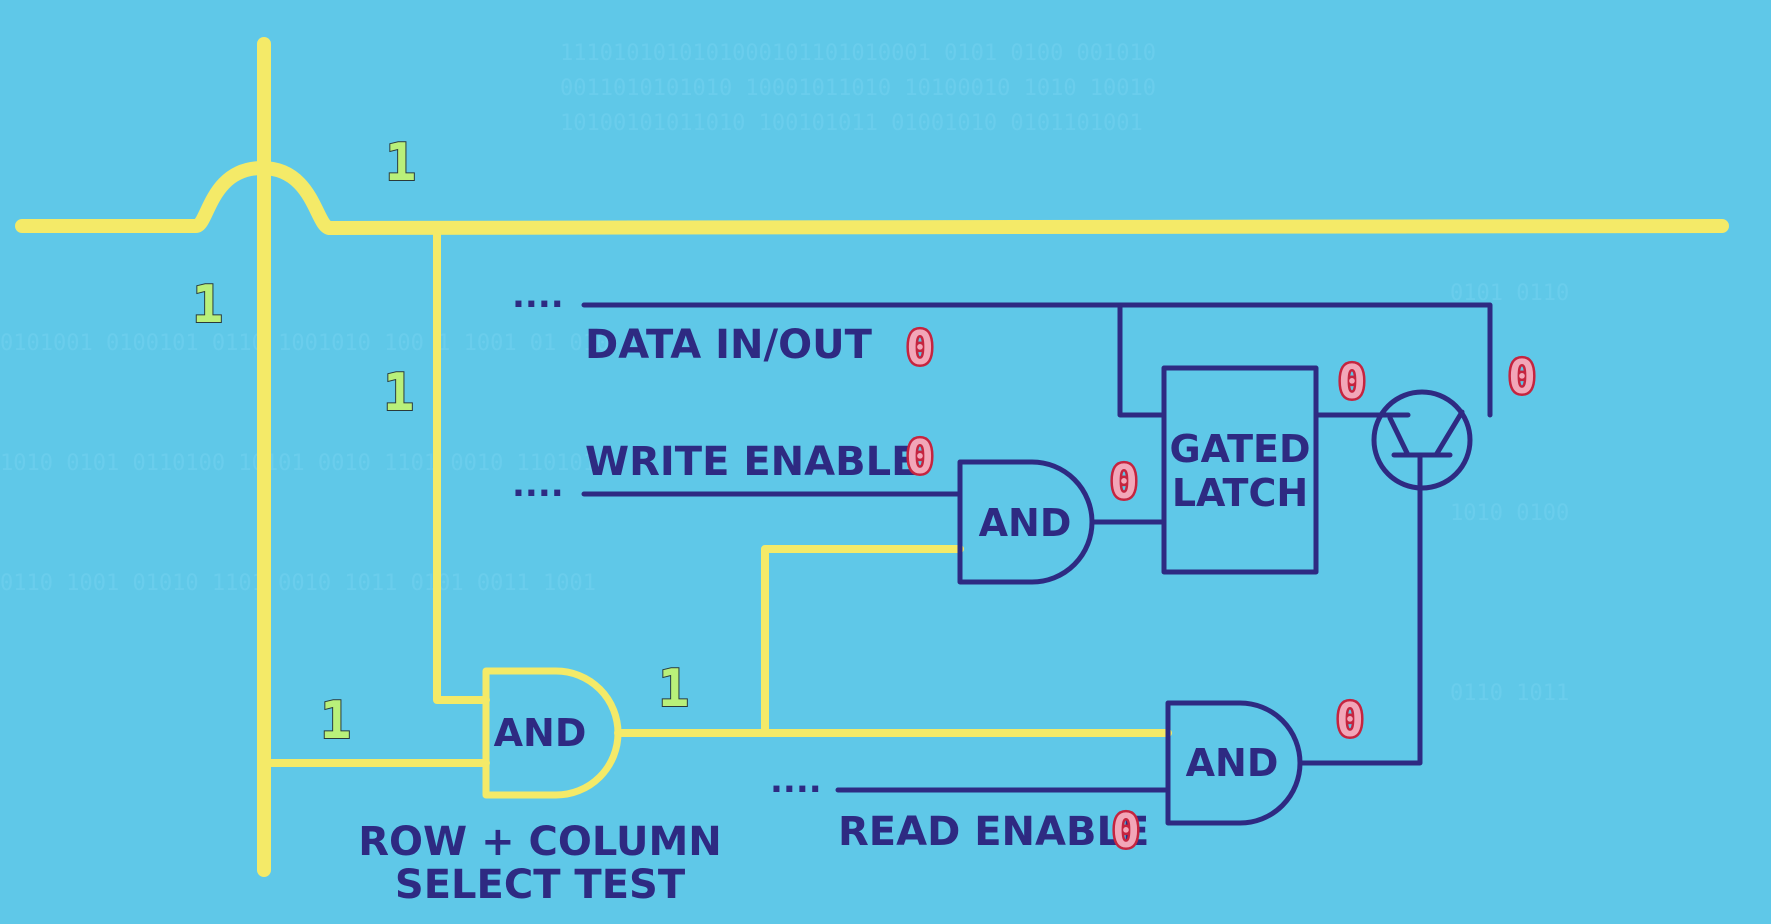 Image resolution: width=1771 pixels, height=924 pixels. What do you see at coordinates (398, 393) in the screenshot?
I see `row-tap-value: 1` at bounding box center [398, 393].